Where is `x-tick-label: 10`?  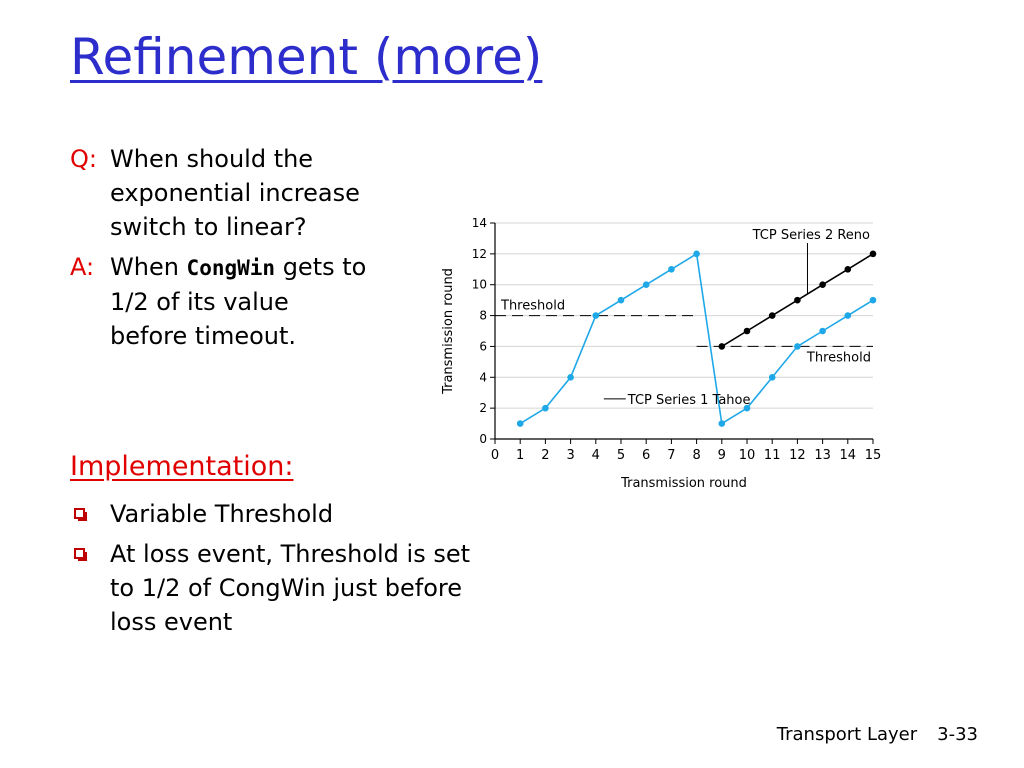
x-tick-label: 10 is located at coordinates (747, 455).